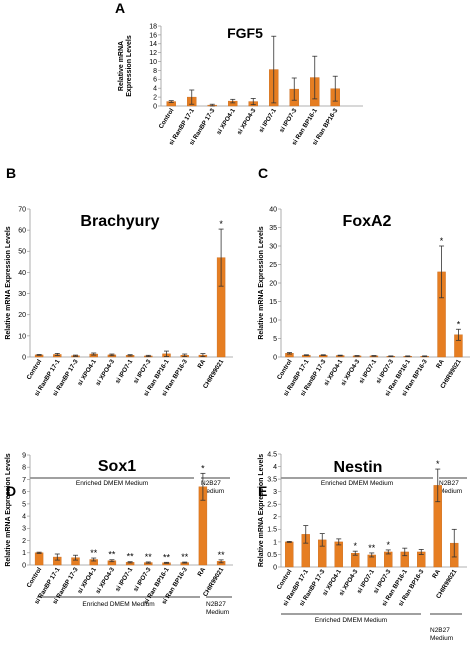 Image resolution: width=474 pixels, height=650 pixels. Describe the element at coordinates (436, 574) in the screenshot. I see `panel-e-category-label: RA` at that location.